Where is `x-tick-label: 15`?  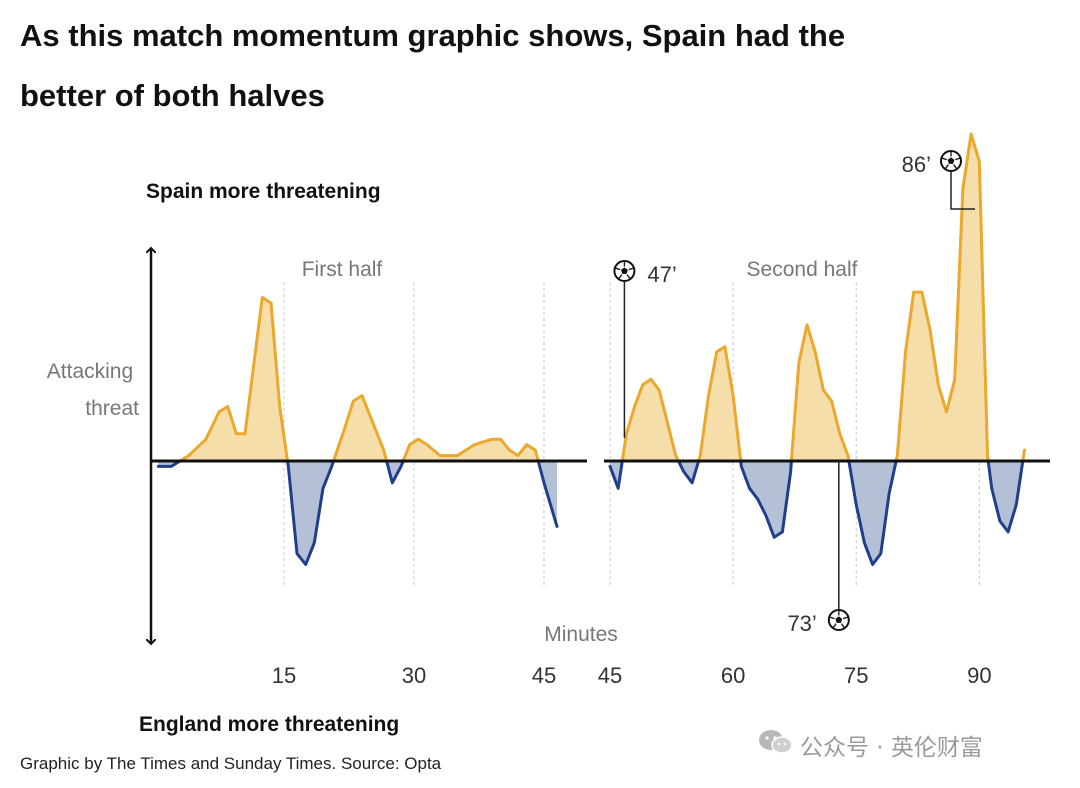 x-tick-label: 15 is located at coordinates (284, 675).